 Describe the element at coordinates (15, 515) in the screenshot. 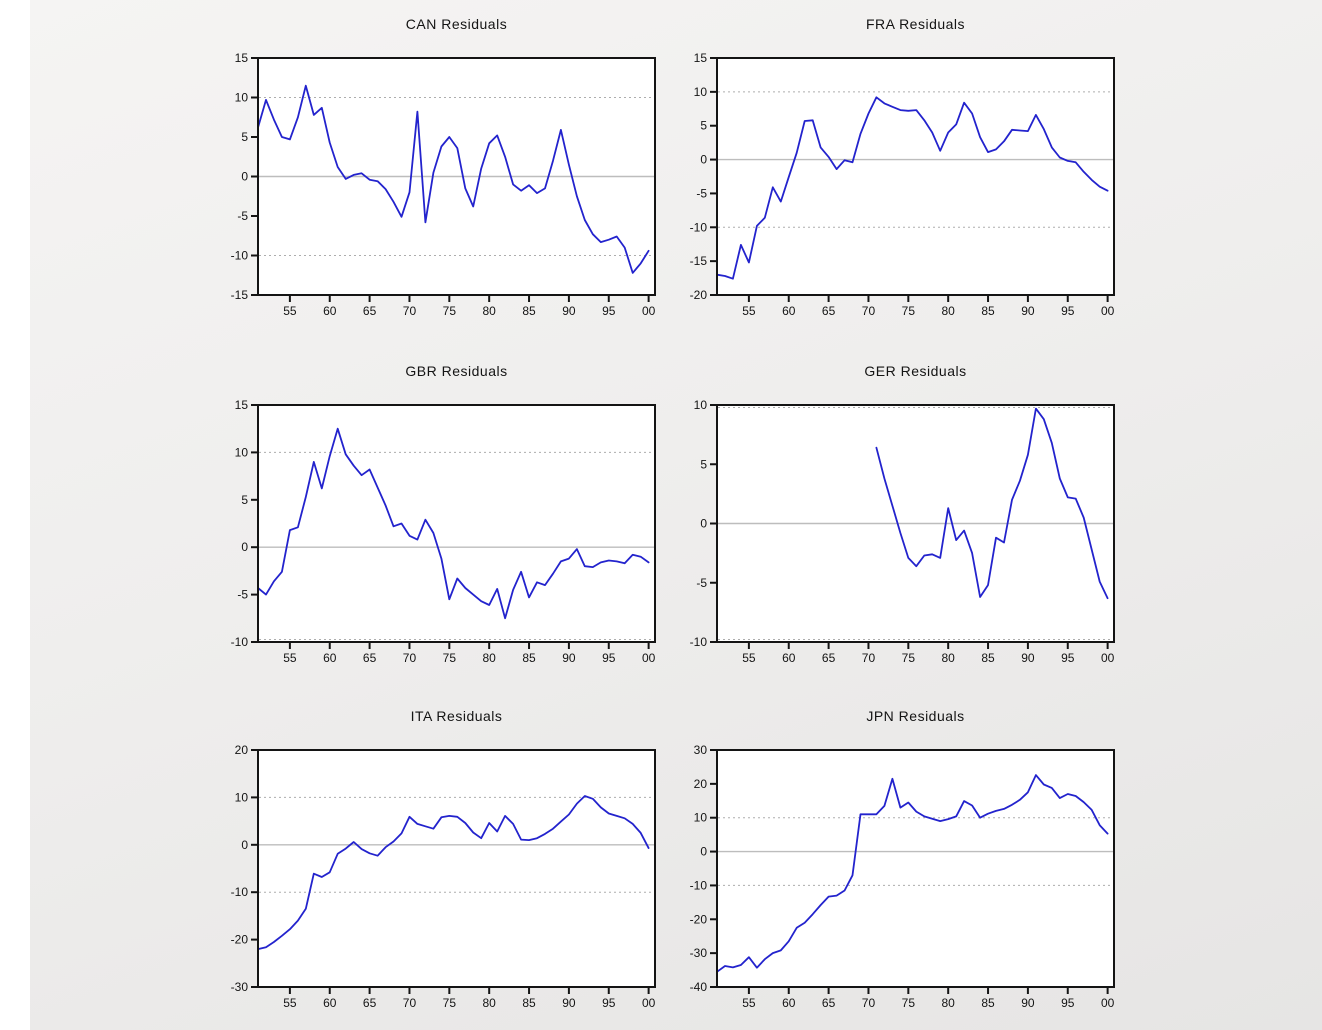

I see `left-margin-strip` at that location.